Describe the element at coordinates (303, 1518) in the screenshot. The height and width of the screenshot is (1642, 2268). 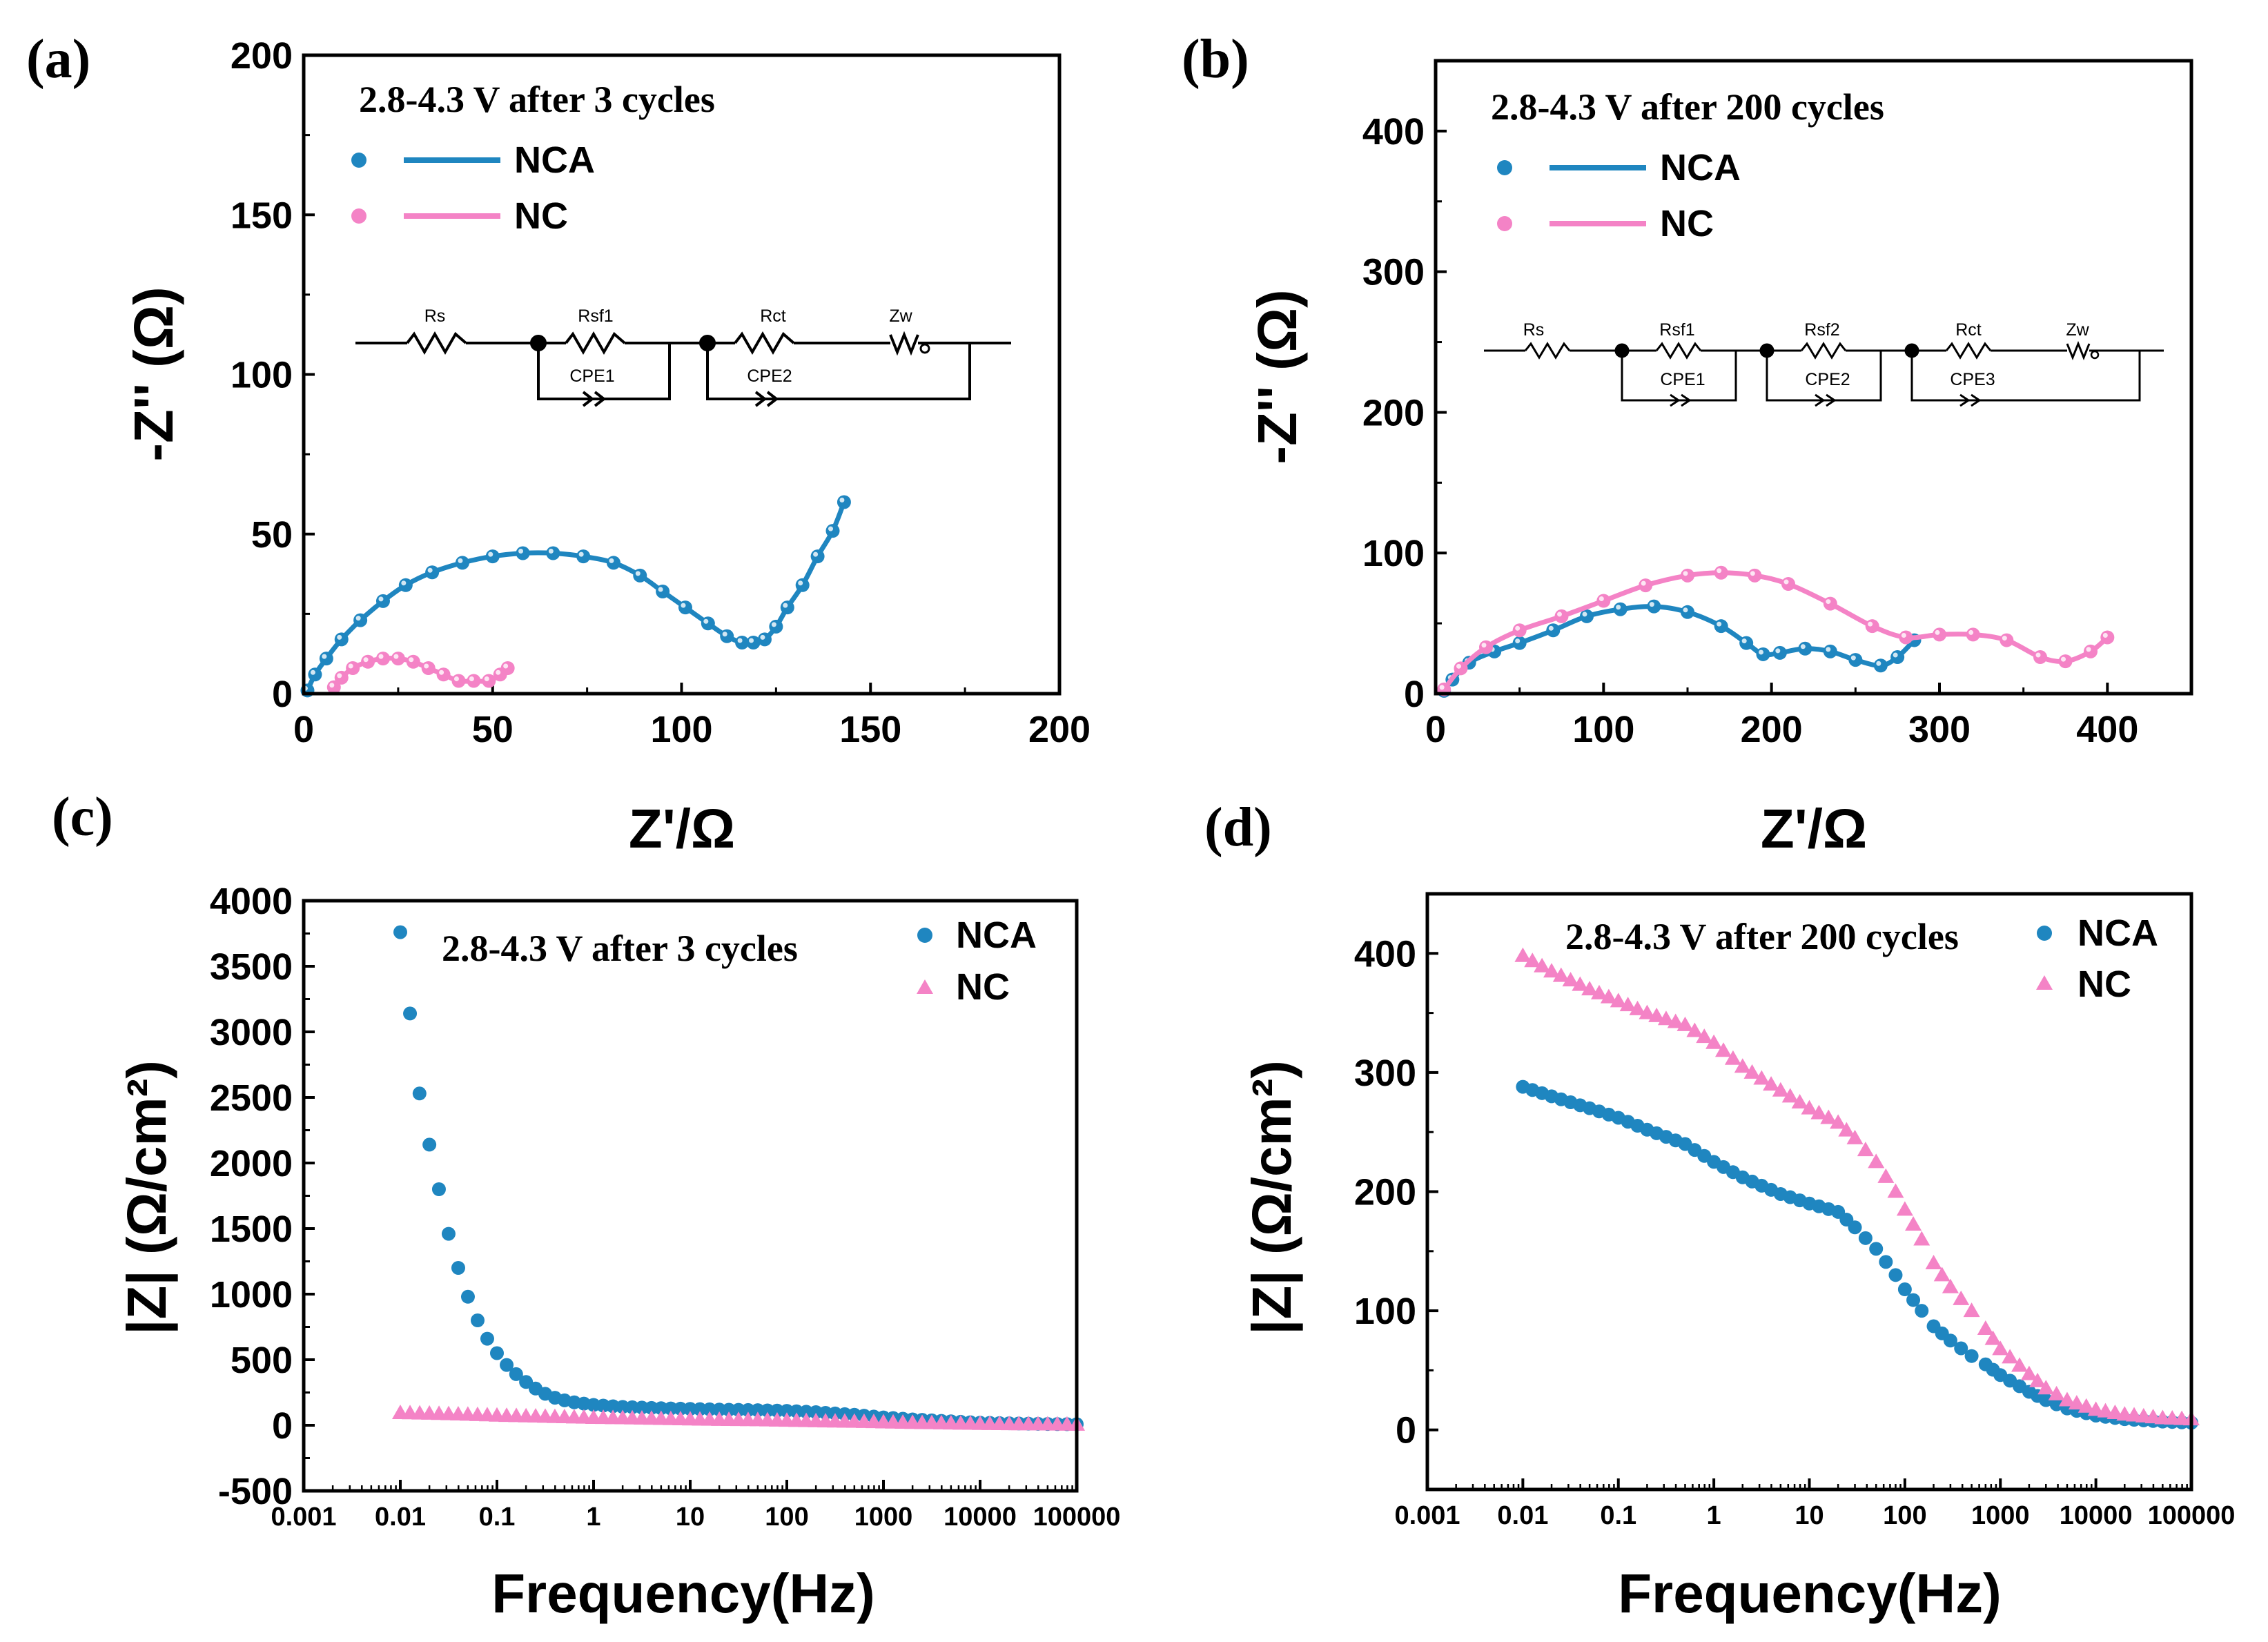
I see `x-tick-label: 0.001` at that location.